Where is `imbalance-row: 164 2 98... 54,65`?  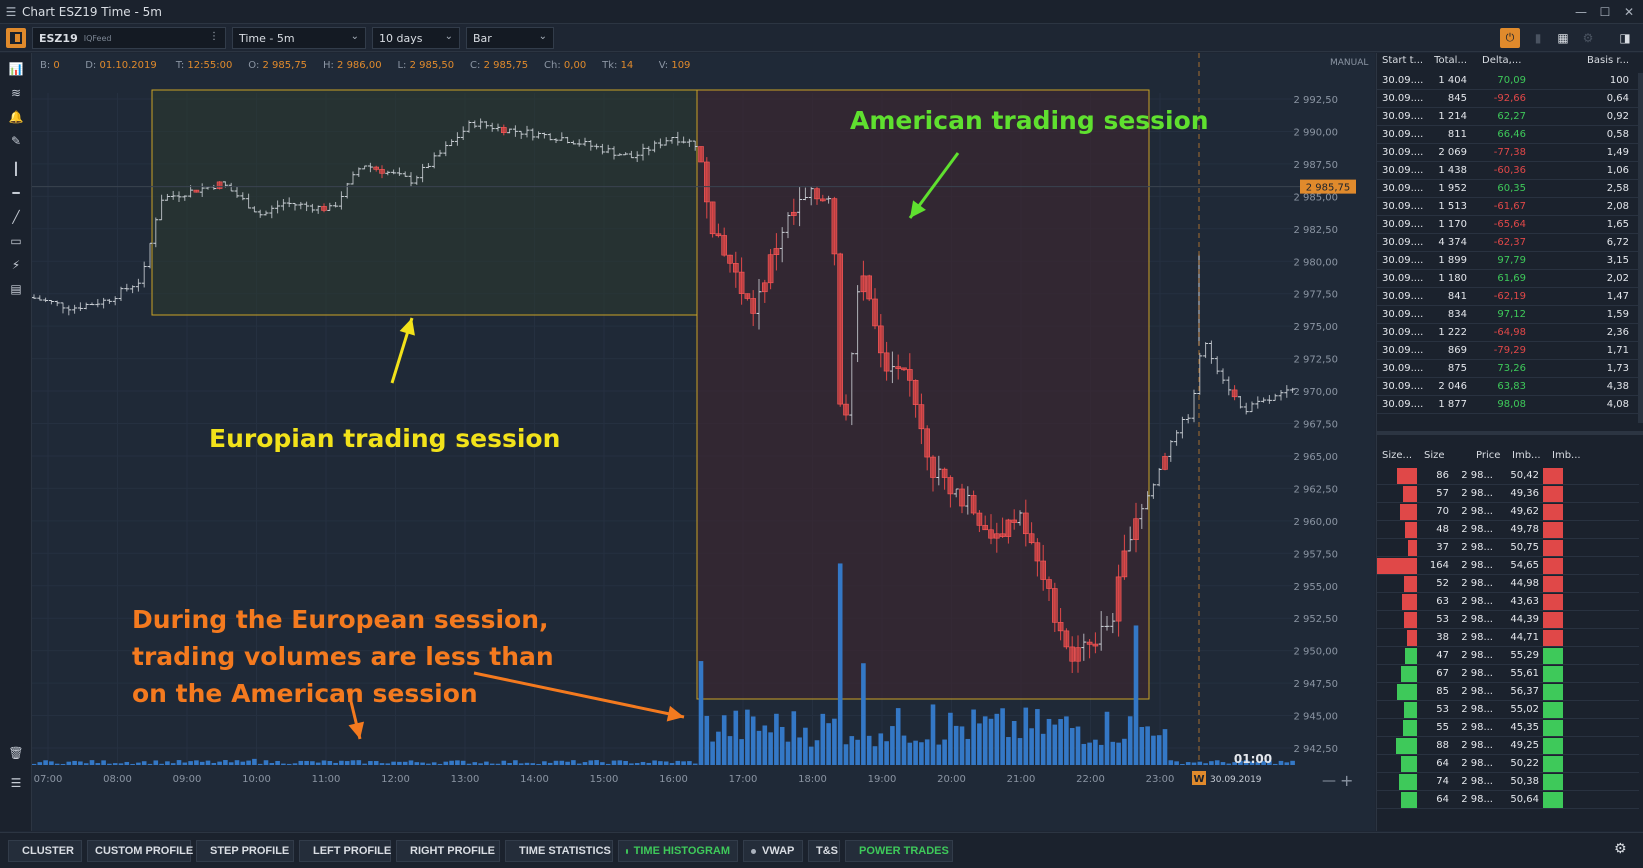
imbalance-row: 164 2 98... 54,65 is located at coordinates (1508, 566).